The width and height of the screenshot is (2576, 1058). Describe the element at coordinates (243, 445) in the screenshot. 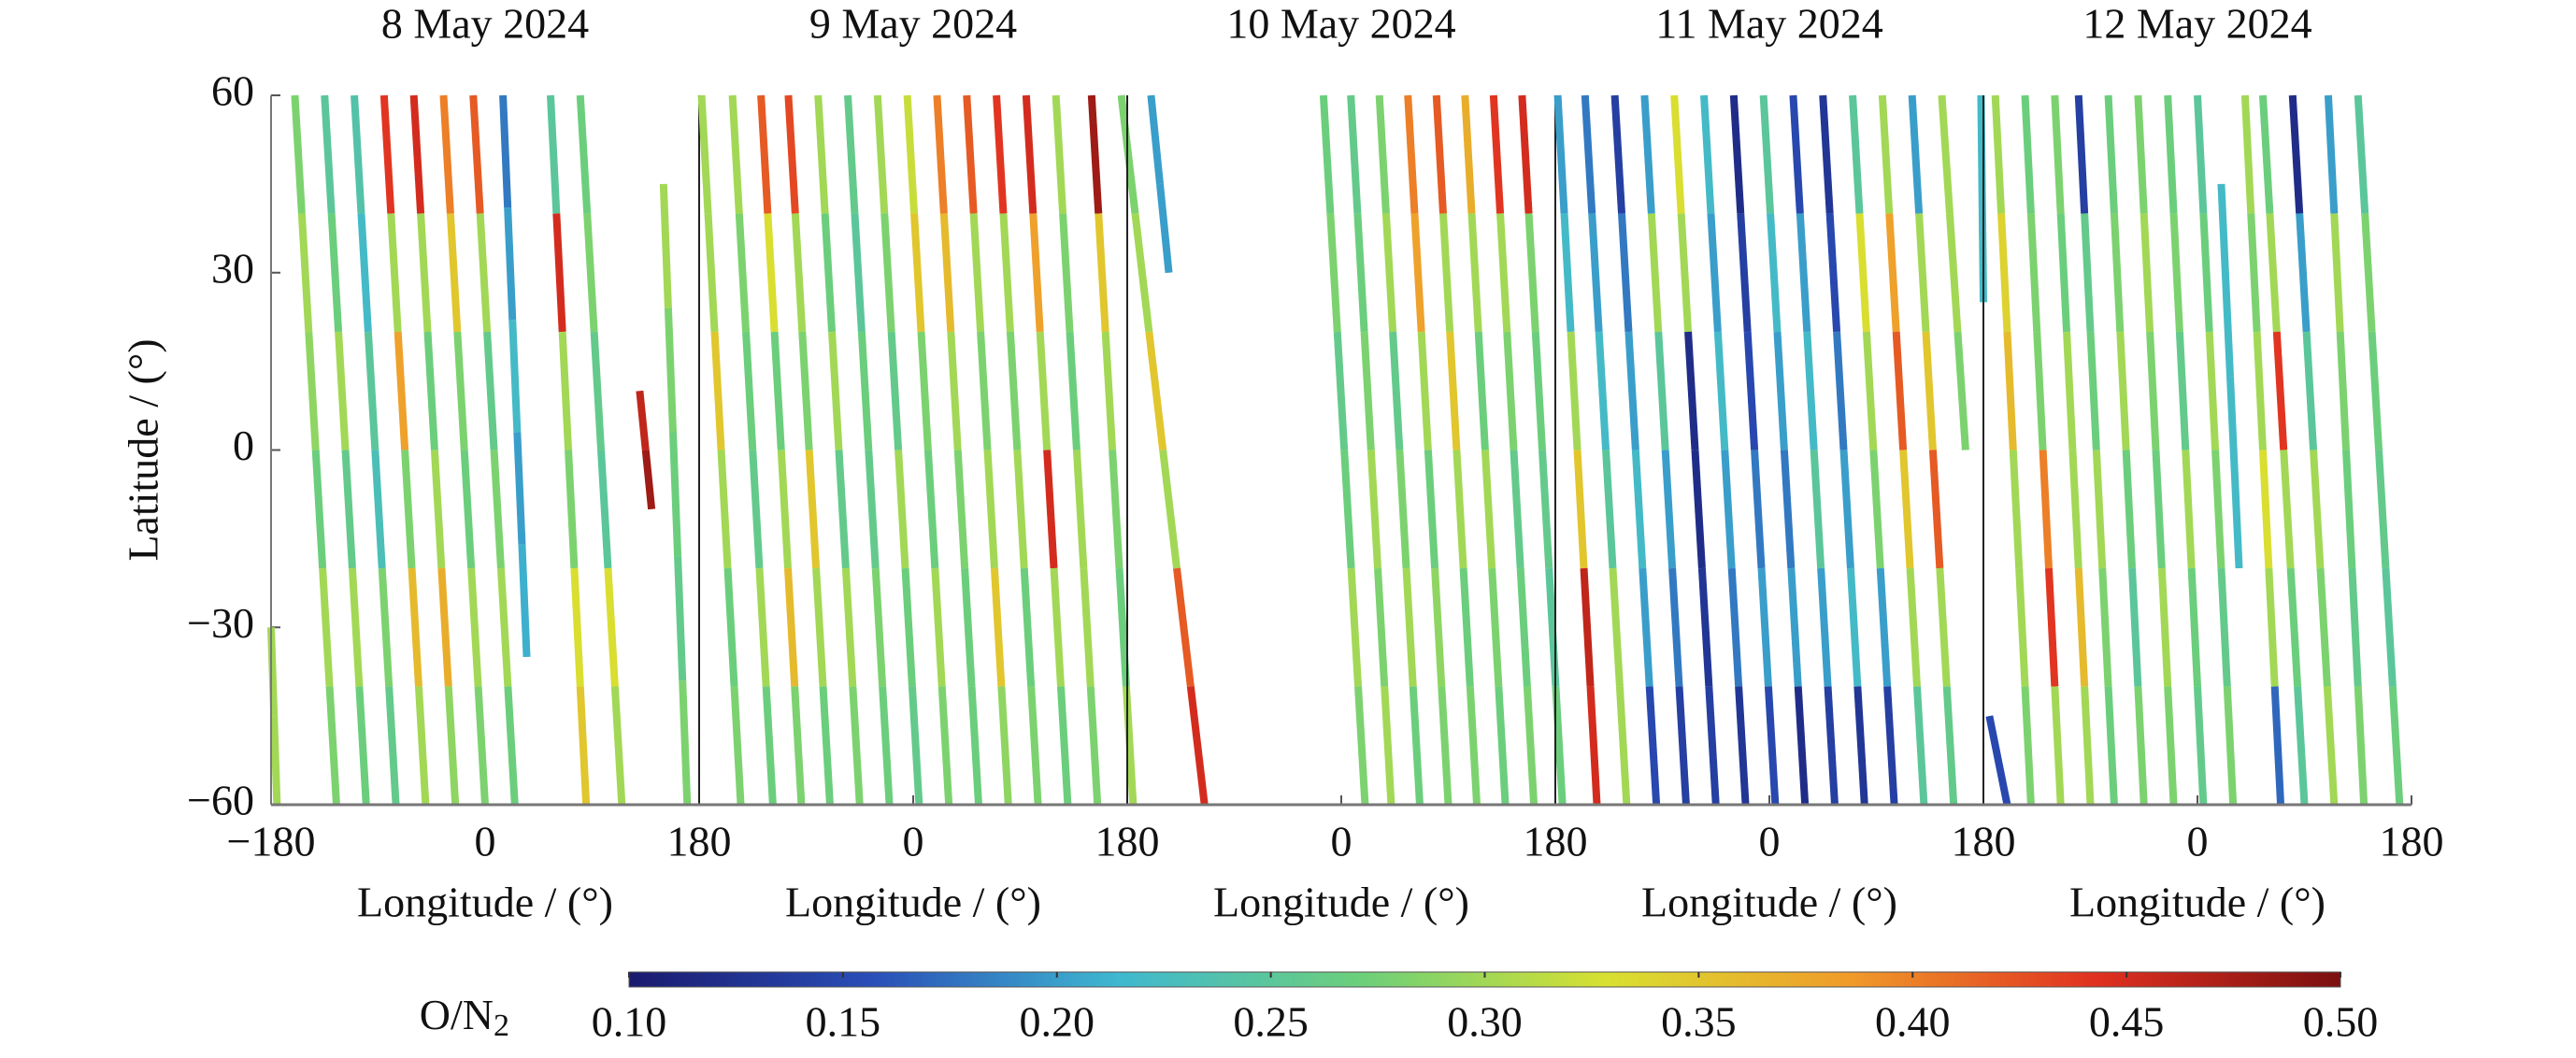

I see `y-tick-label: 0` at that location.